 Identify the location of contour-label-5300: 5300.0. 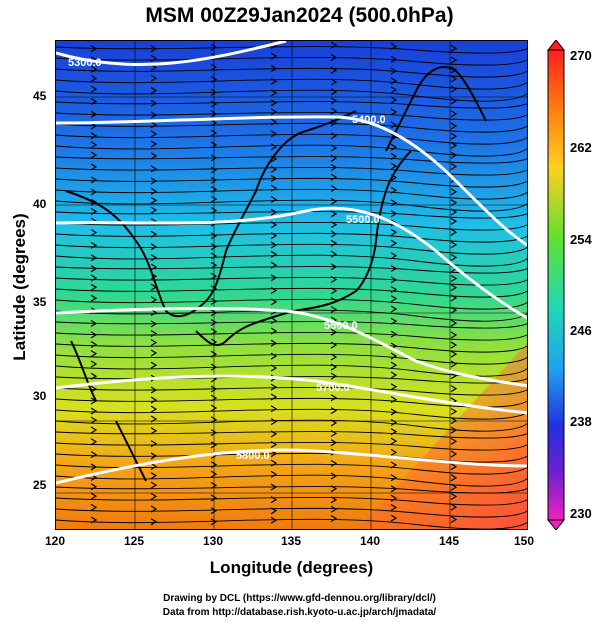
(85, 63).